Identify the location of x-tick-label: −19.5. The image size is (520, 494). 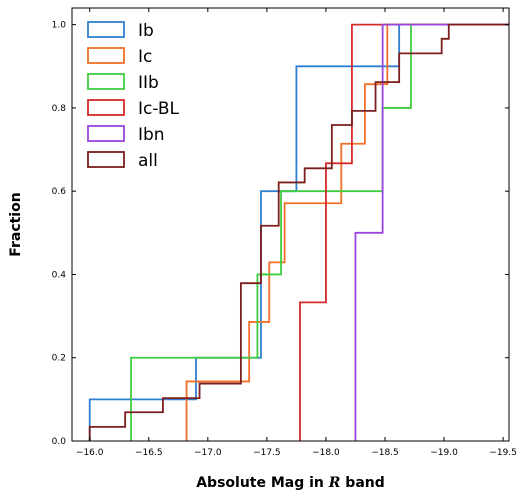
(503, 453).